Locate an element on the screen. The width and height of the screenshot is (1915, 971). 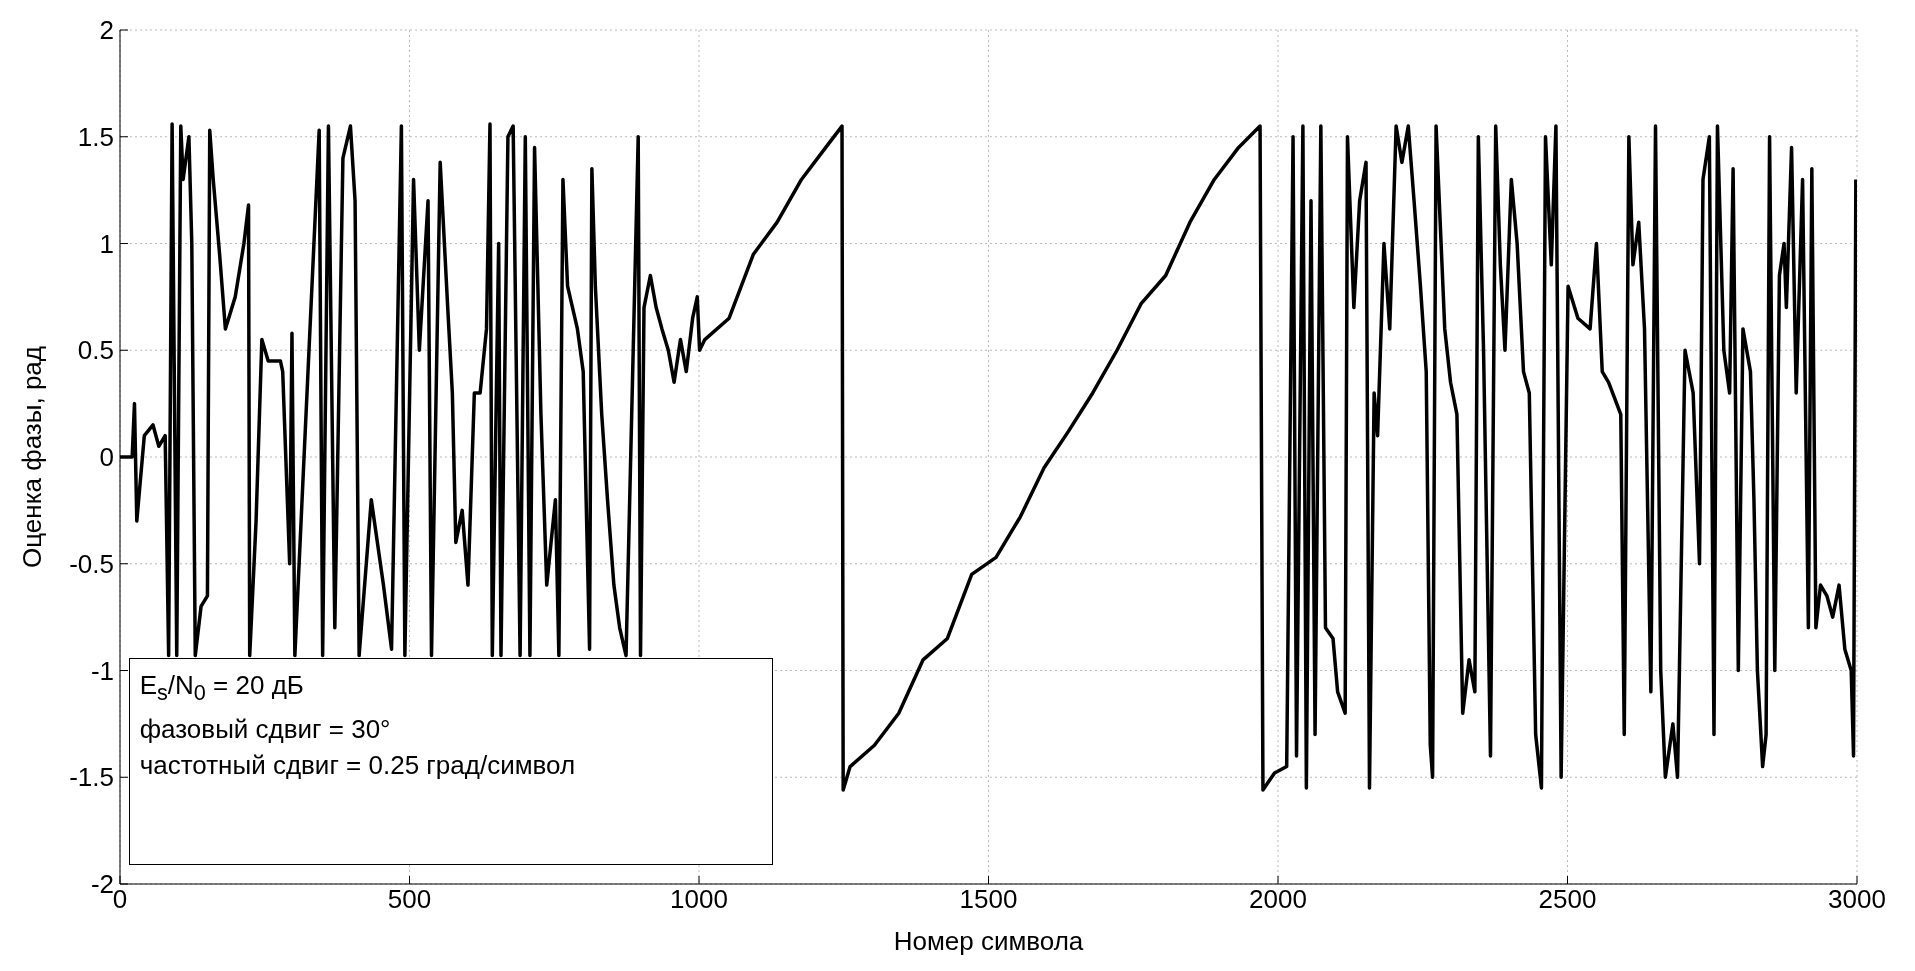
y-tick-label: 0.5 is located at coordinates (95, 350).